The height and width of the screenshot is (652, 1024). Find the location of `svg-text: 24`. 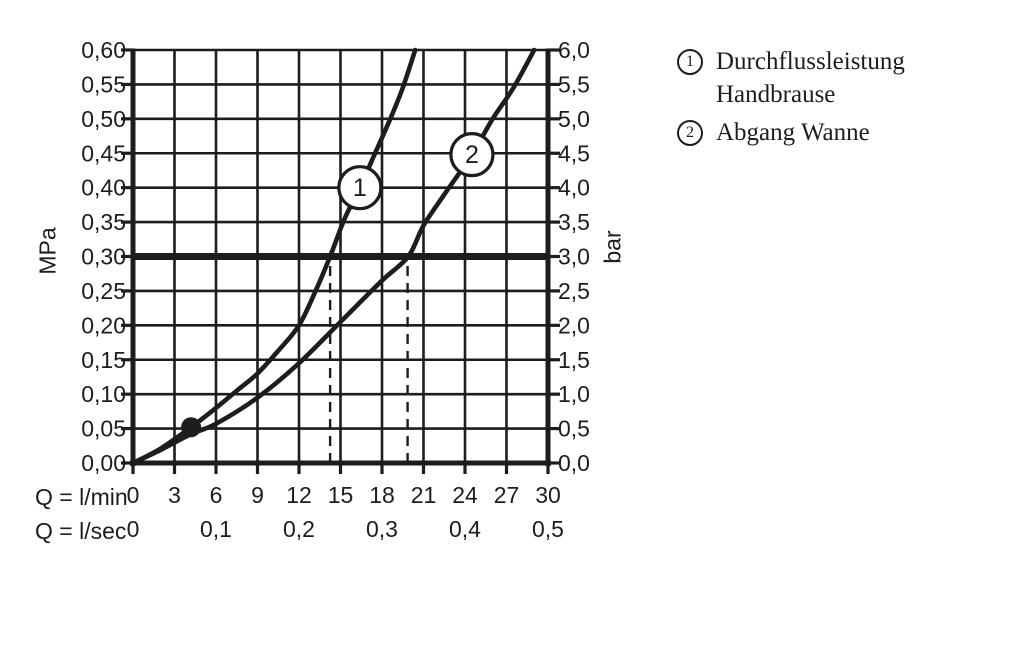

svg-text: 24 is located at coordinates (465, 495).